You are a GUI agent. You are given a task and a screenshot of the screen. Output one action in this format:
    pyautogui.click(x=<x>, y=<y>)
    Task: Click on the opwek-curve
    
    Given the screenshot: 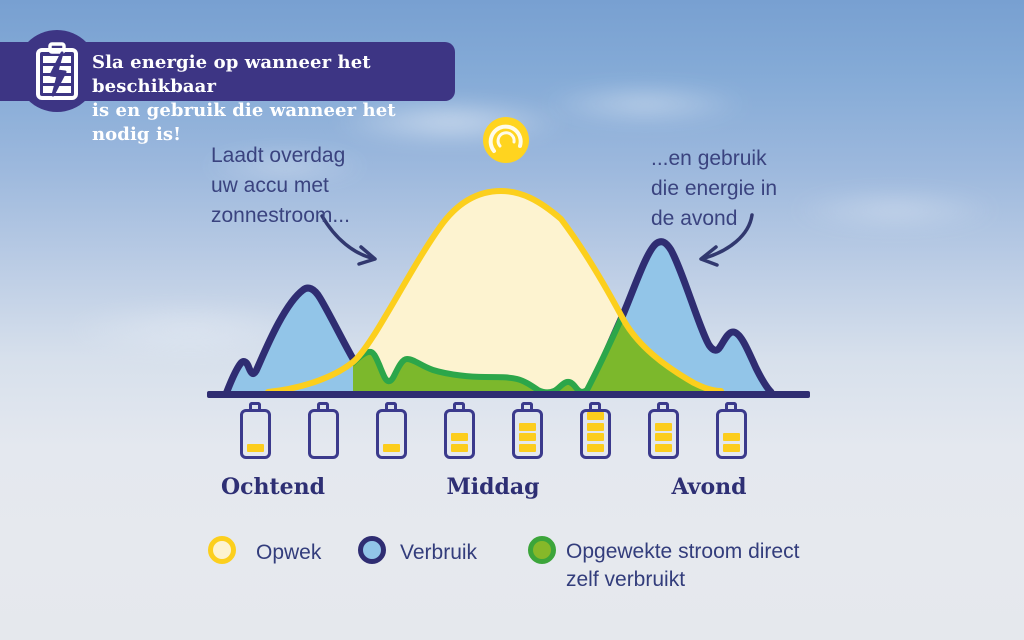 What is the action you would take?
    pyautogui.click(x=494, y=291)
    